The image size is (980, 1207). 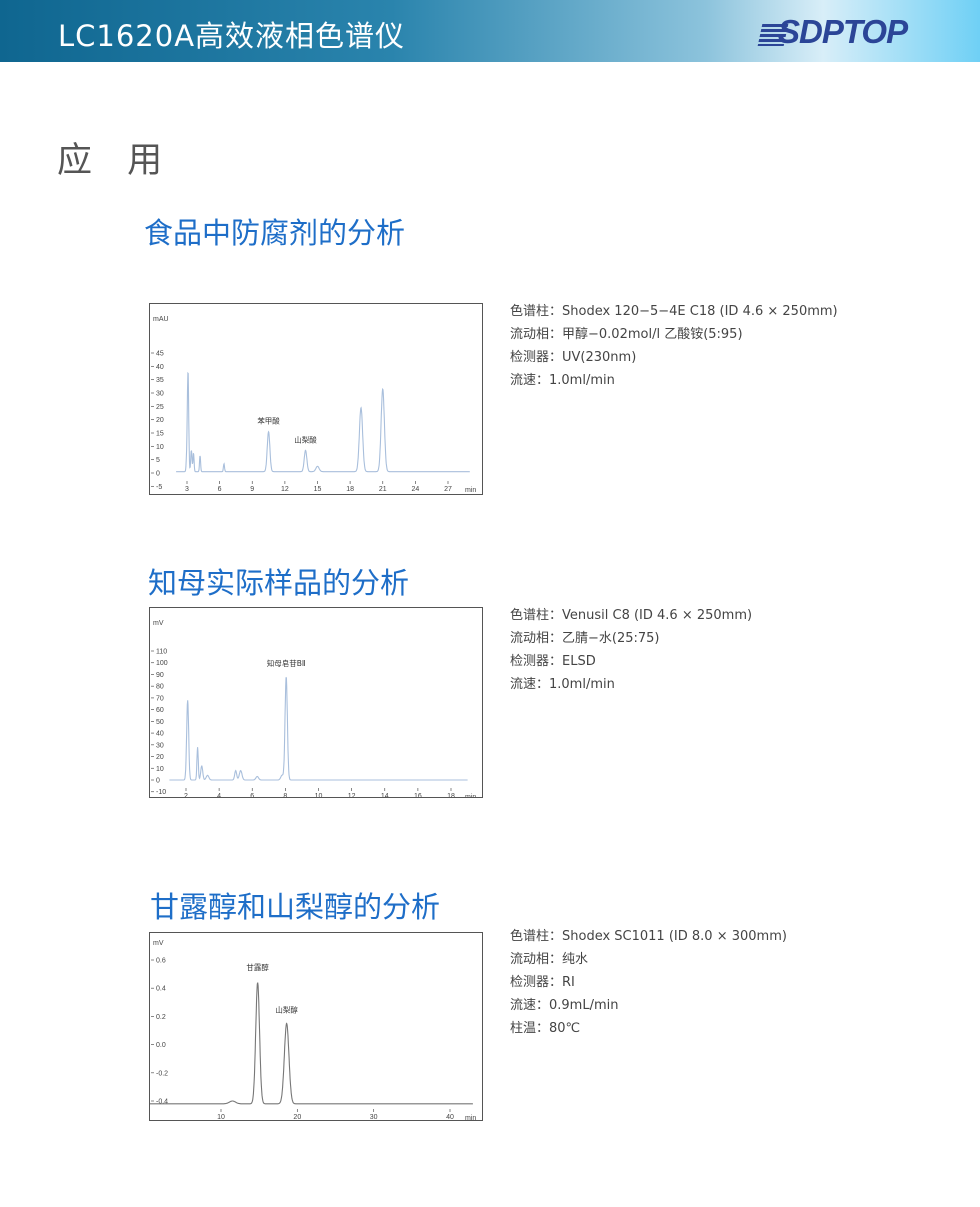 What do you see at coordinates (297, 1117) in the screenshot?
I see `x-tick-label: 20` at bounding box center [297, 1117].